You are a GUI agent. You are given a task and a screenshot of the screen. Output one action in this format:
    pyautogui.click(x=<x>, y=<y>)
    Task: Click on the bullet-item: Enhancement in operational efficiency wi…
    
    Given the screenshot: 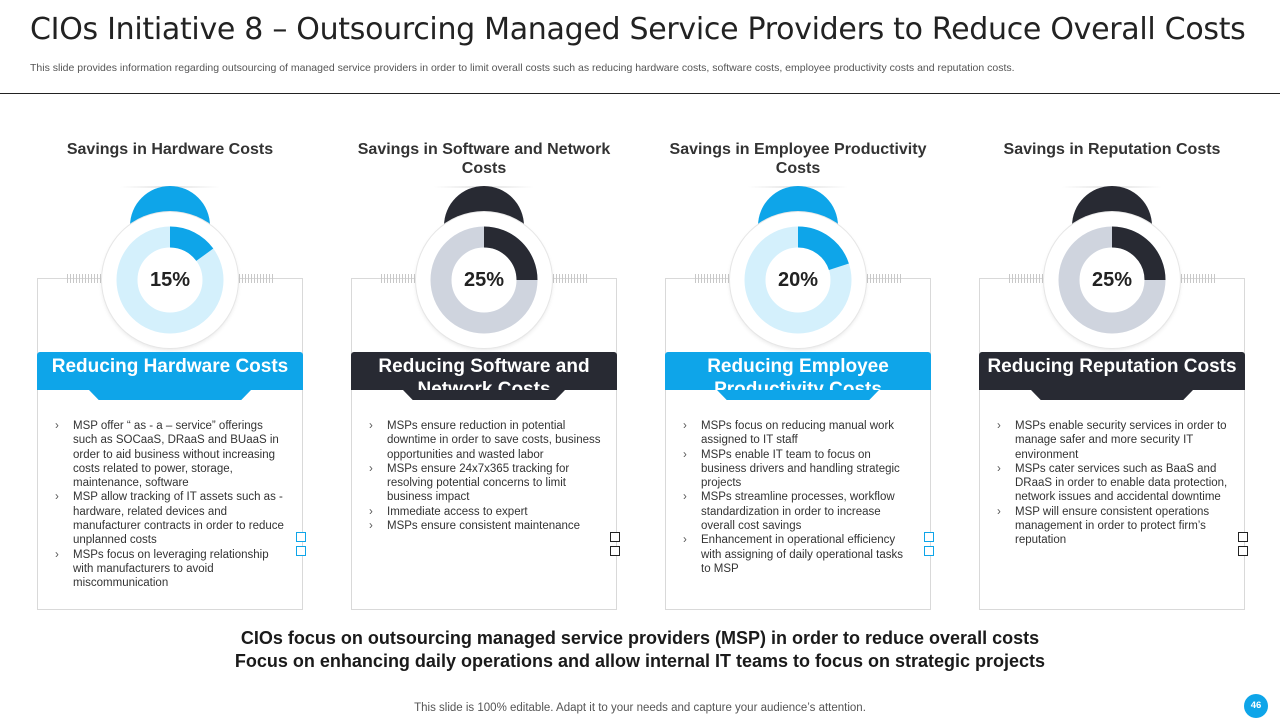 What is the action you would take?
    pyautogui.click(x=799, y=554)
    